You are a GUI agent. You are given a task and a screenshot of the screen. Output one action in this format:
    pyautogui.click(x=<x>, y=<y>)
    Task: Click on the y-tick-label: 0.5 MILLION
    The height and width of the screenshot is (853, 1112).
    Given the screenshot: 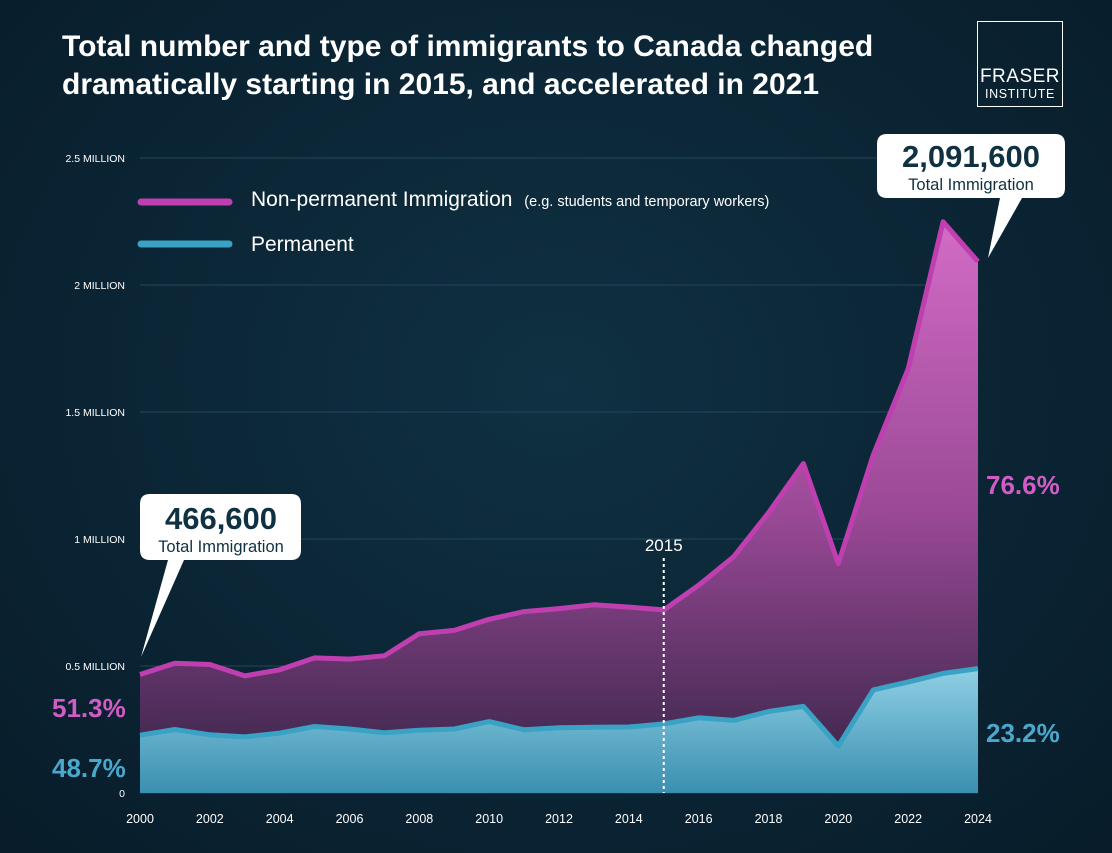 What is the action you would take?
    pyautogui.click(x=95, y=667)
    